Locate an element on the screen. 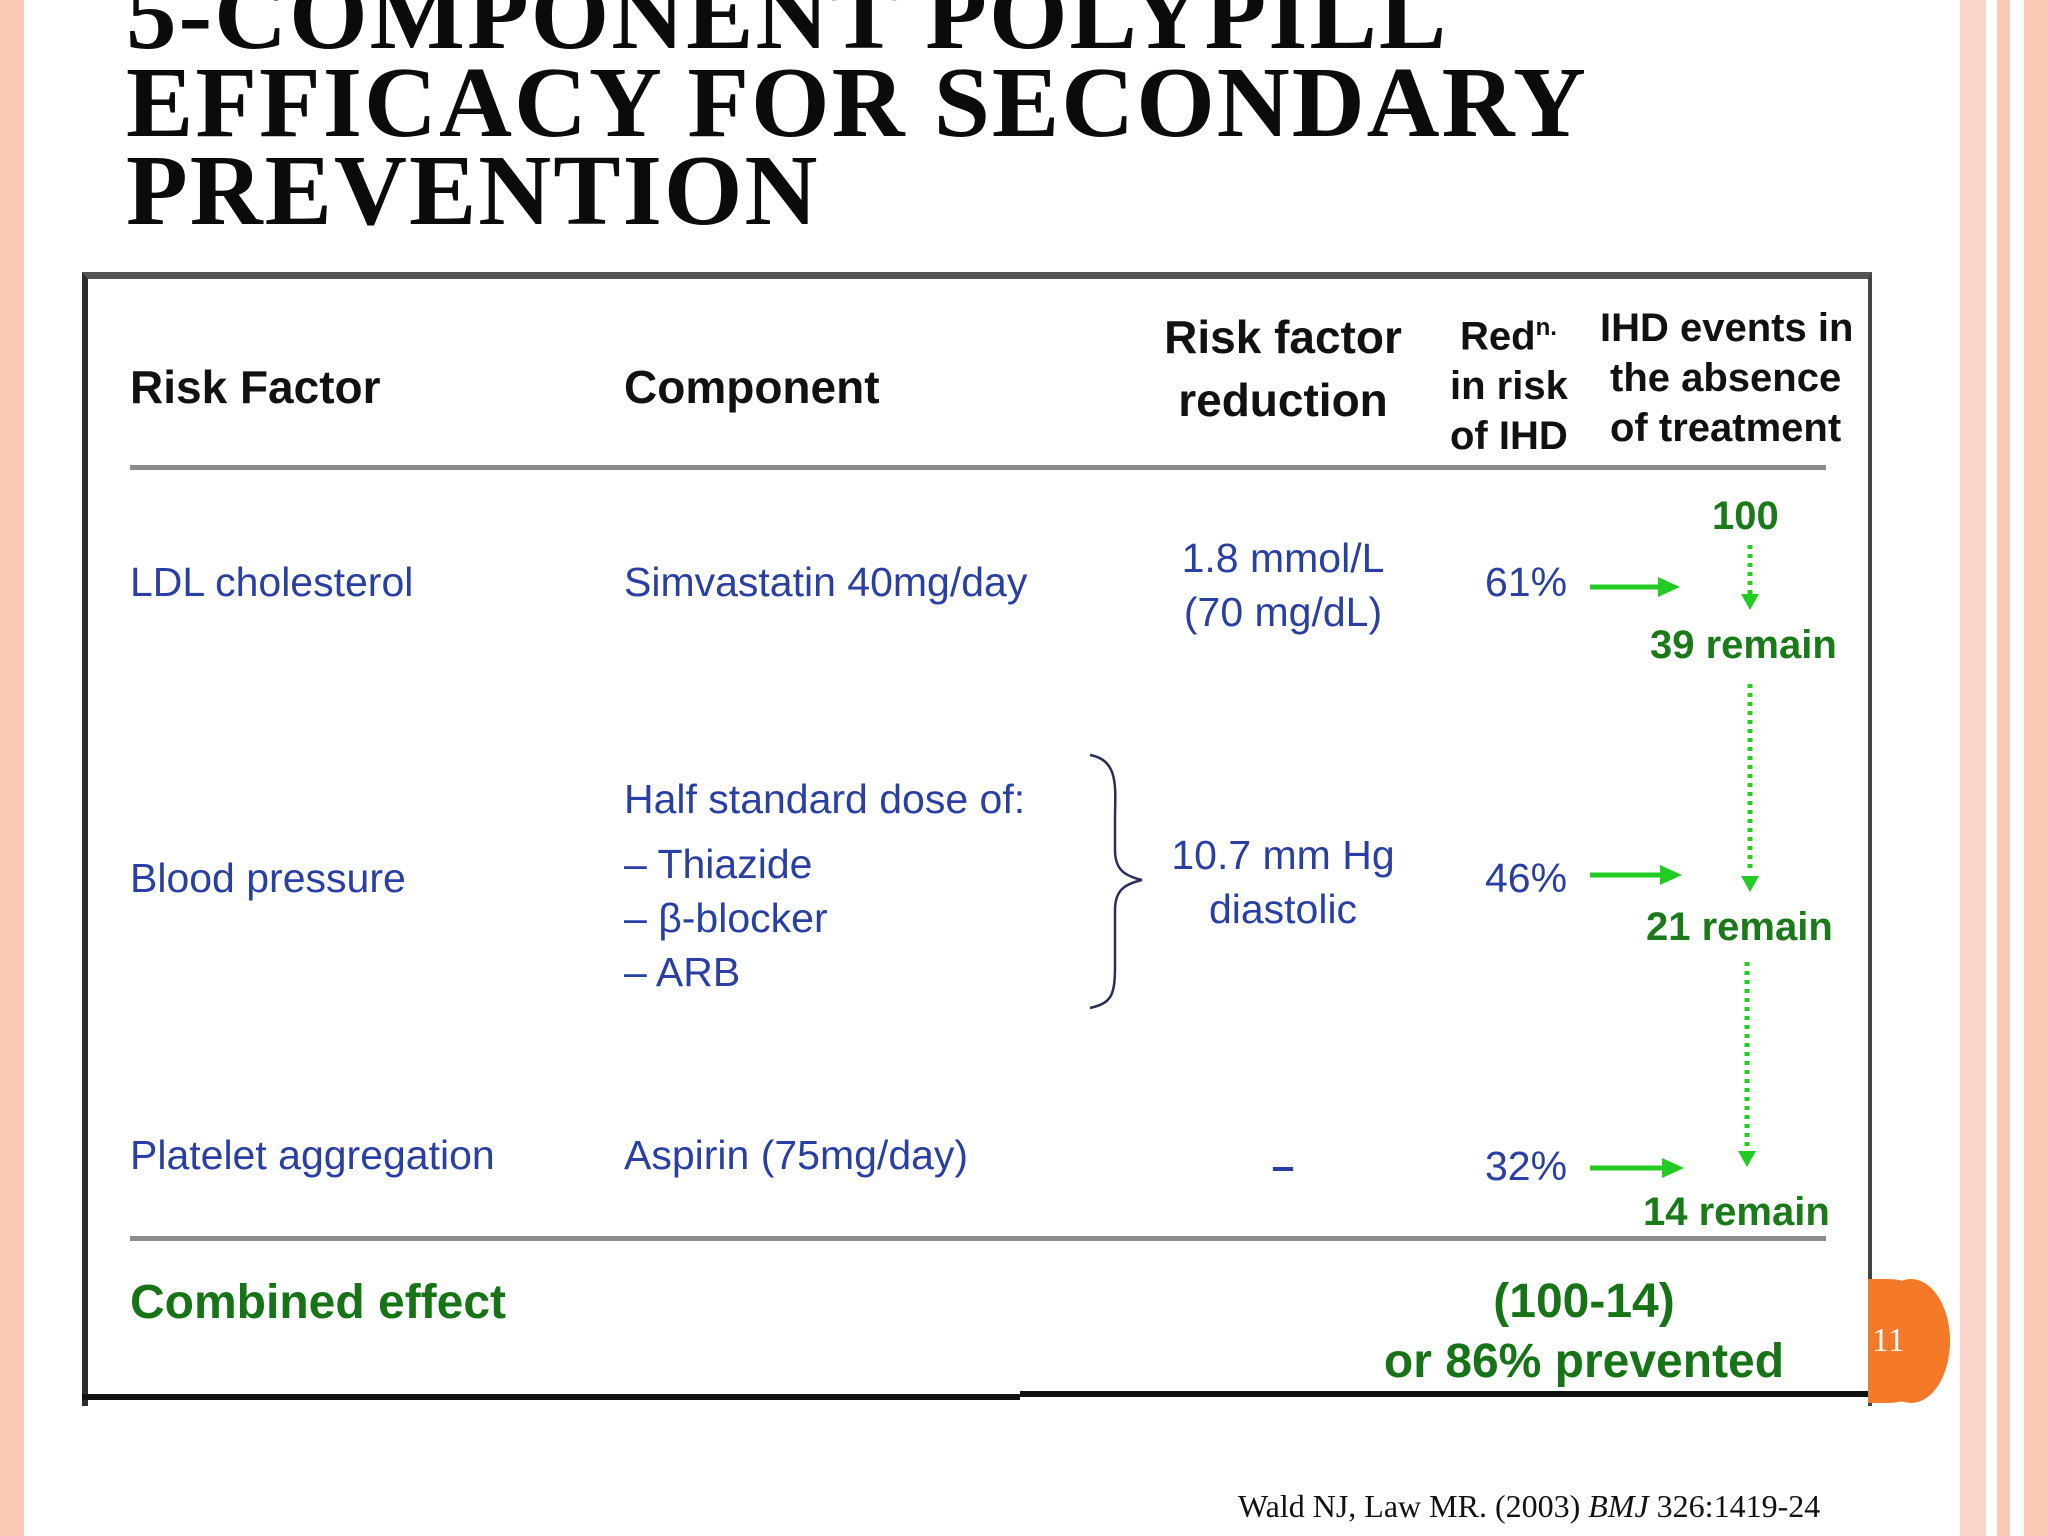 The width and height of the screenshot is (2048, 1536). header-superscript: n. is located at coordinates (1546, 327).